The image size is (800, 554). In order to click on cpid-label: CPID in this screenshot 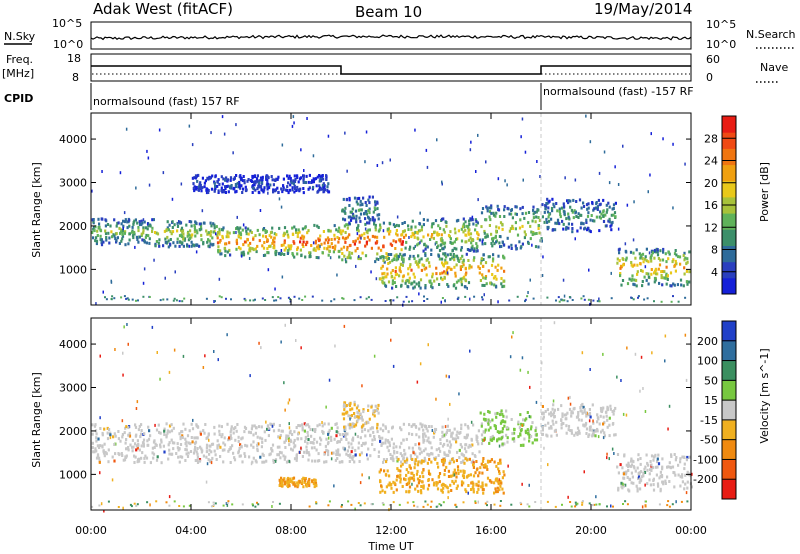, I will do `click(18, 98)`.